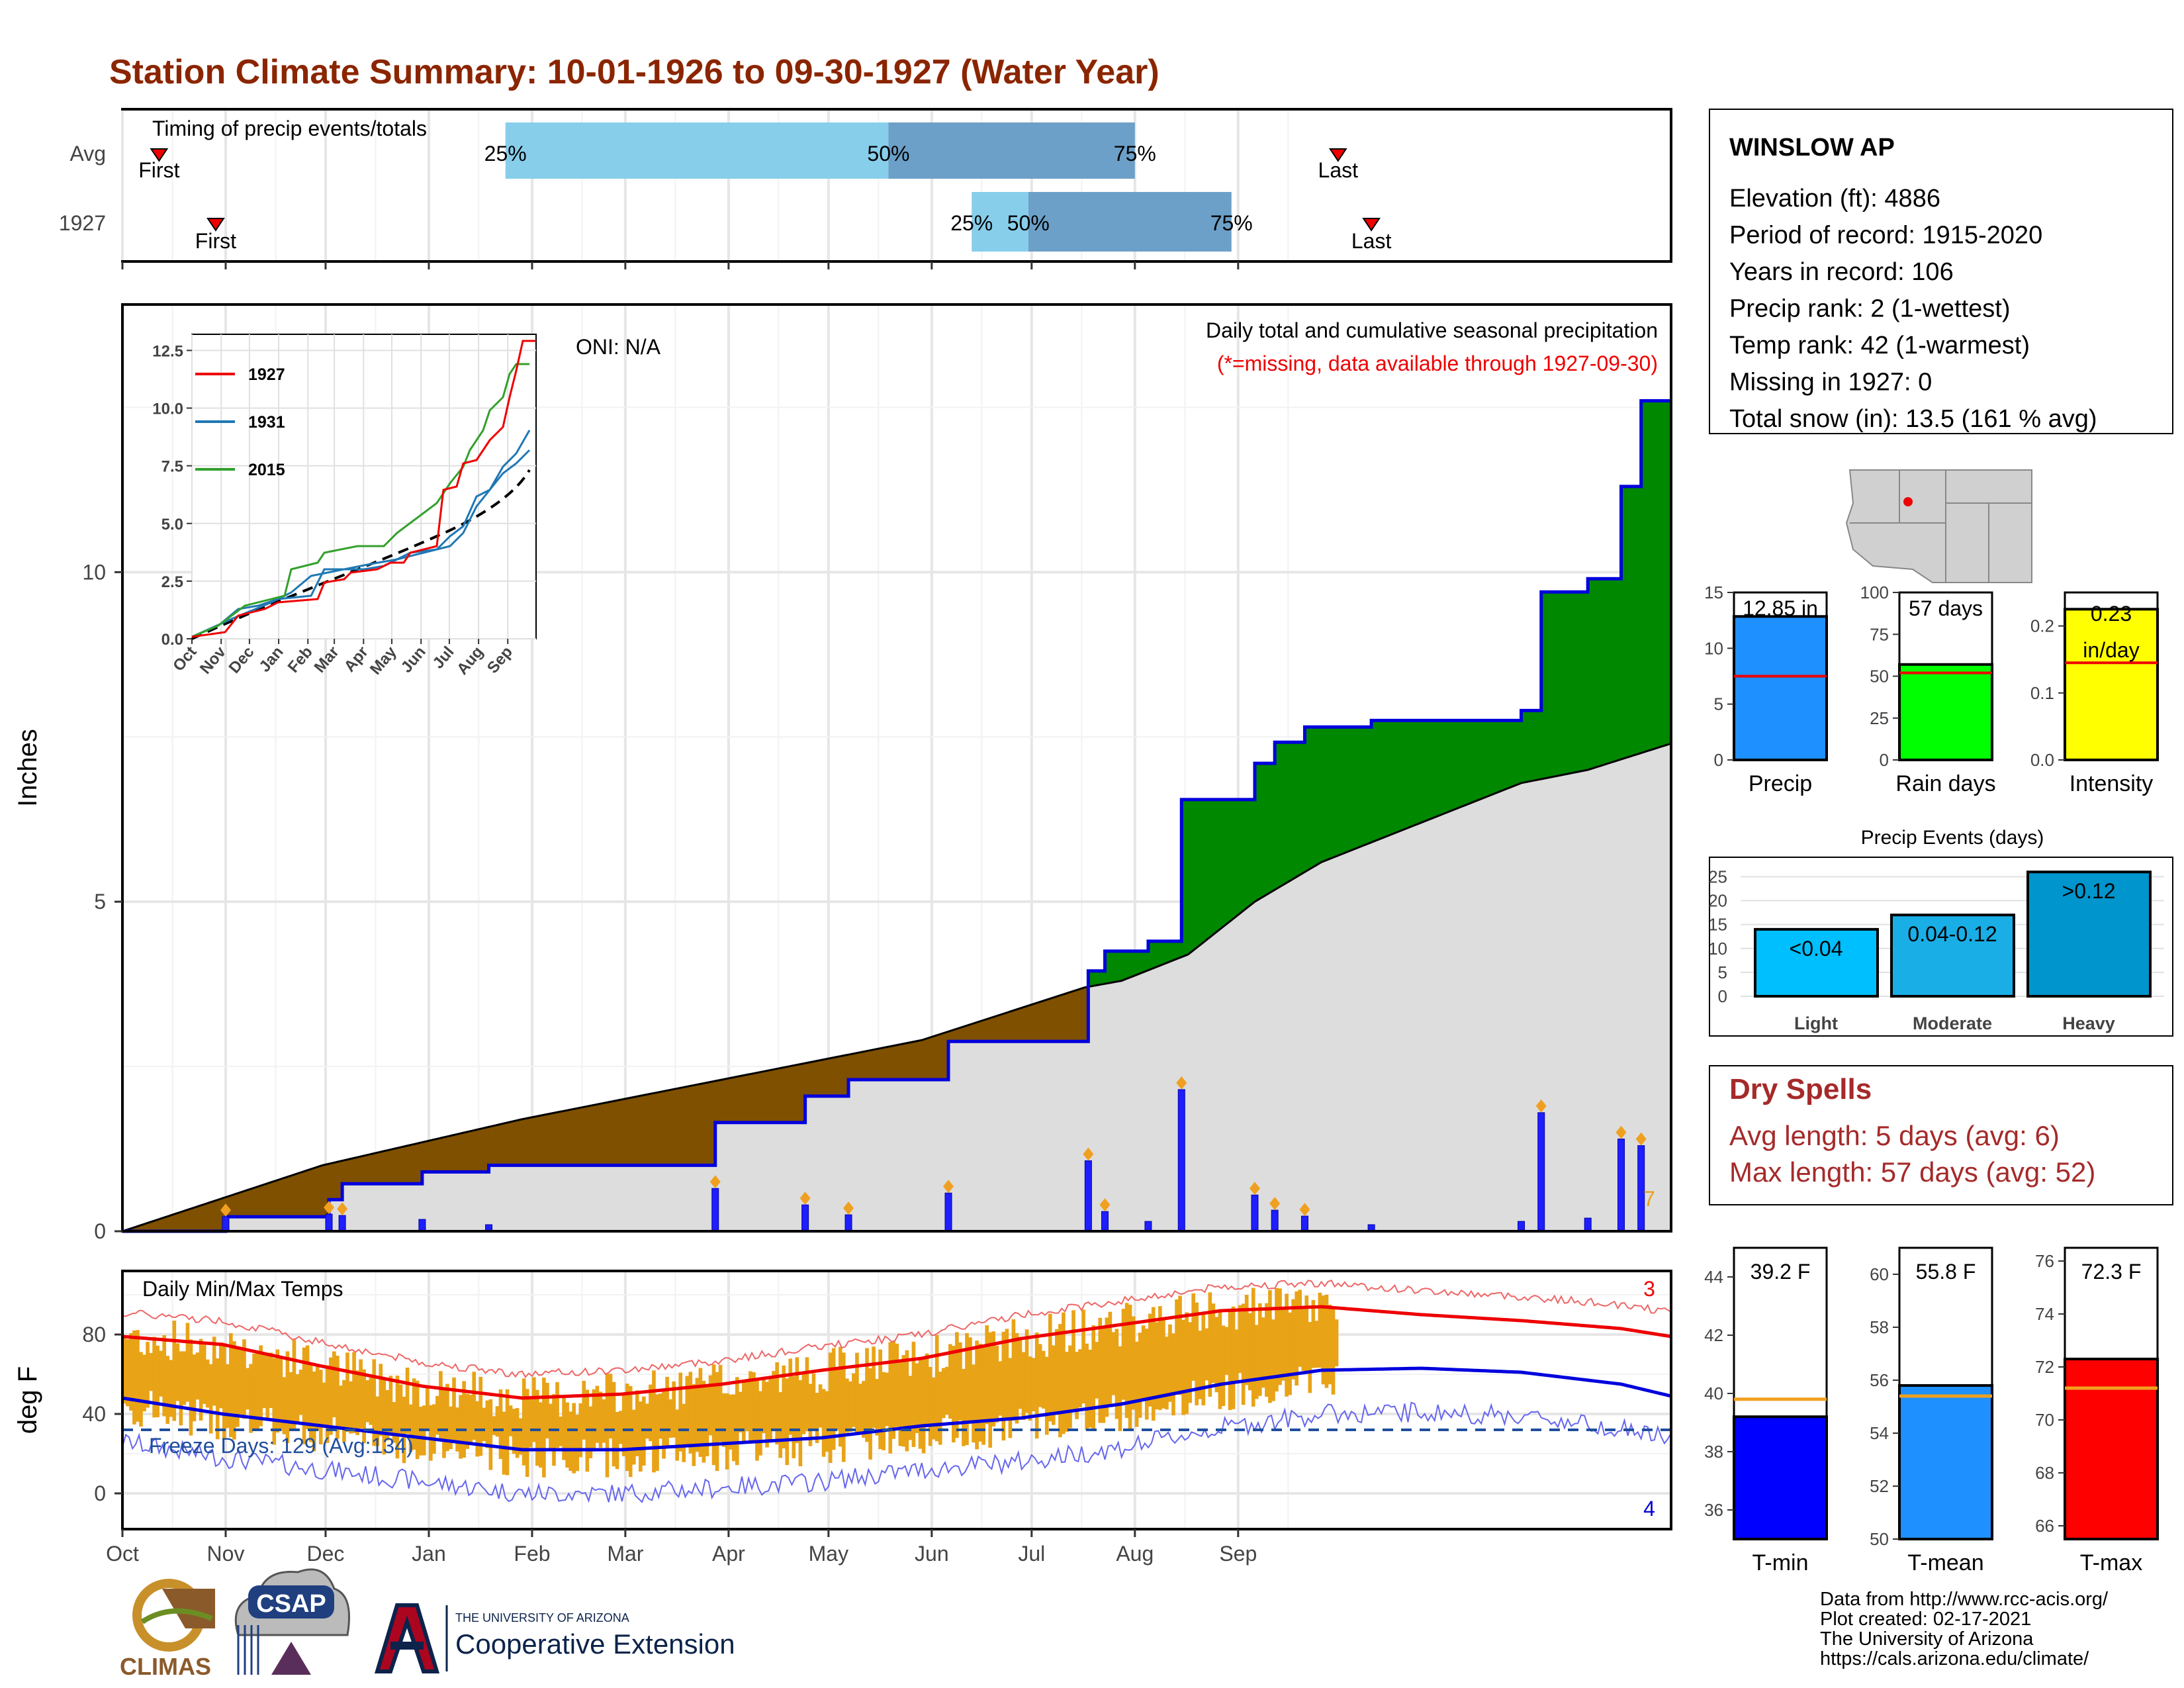 This screenshot has width=2184, height=1688. I want to click on temp-y-axis: 0 40 80, so click(102, 1414).